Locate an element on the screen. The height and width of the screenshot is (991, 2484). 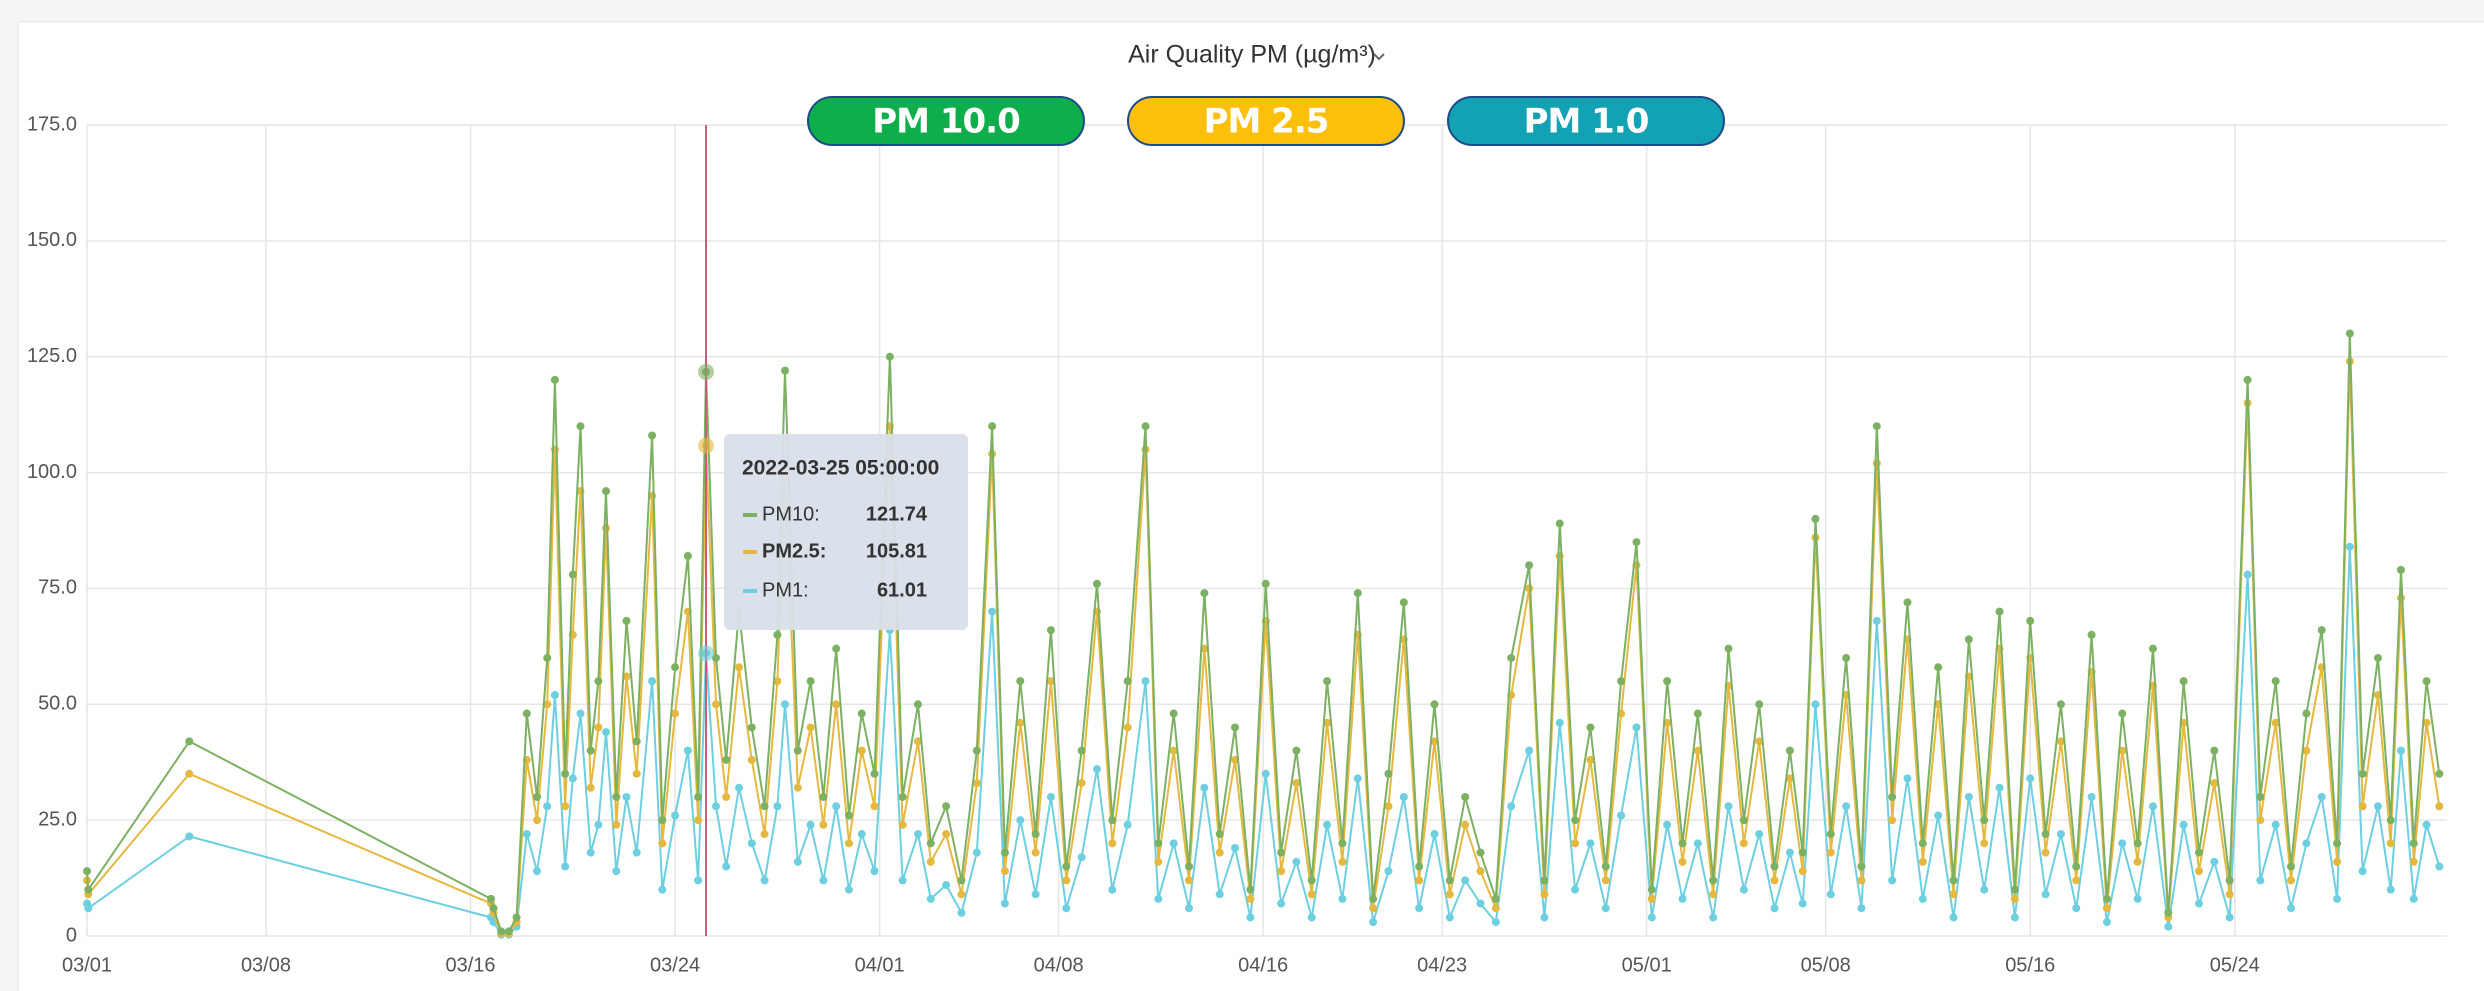
legend-button: PM 2.5 is located at coordinates (1266, 121).